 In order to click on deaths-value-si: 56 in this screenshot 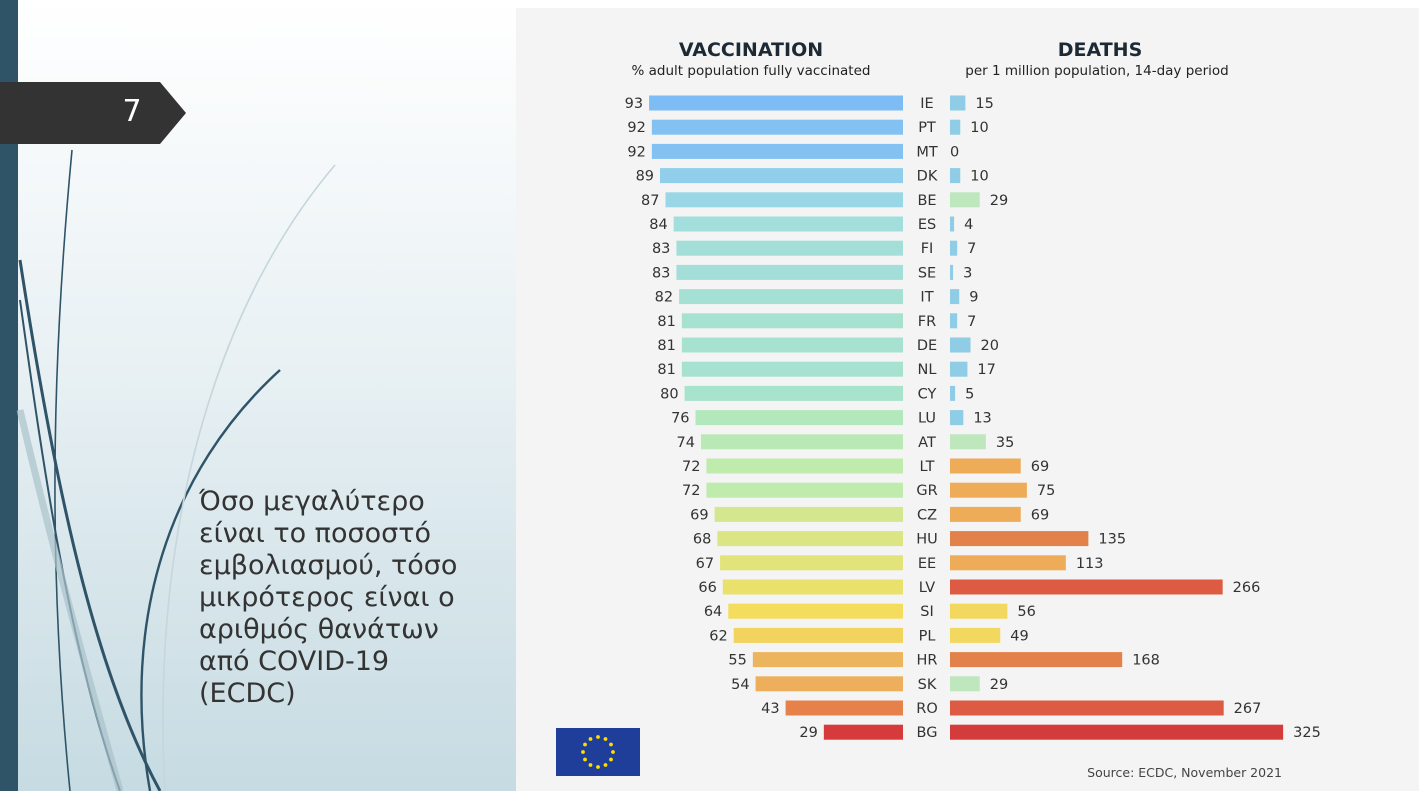, I will do `click(1026, 612)`.